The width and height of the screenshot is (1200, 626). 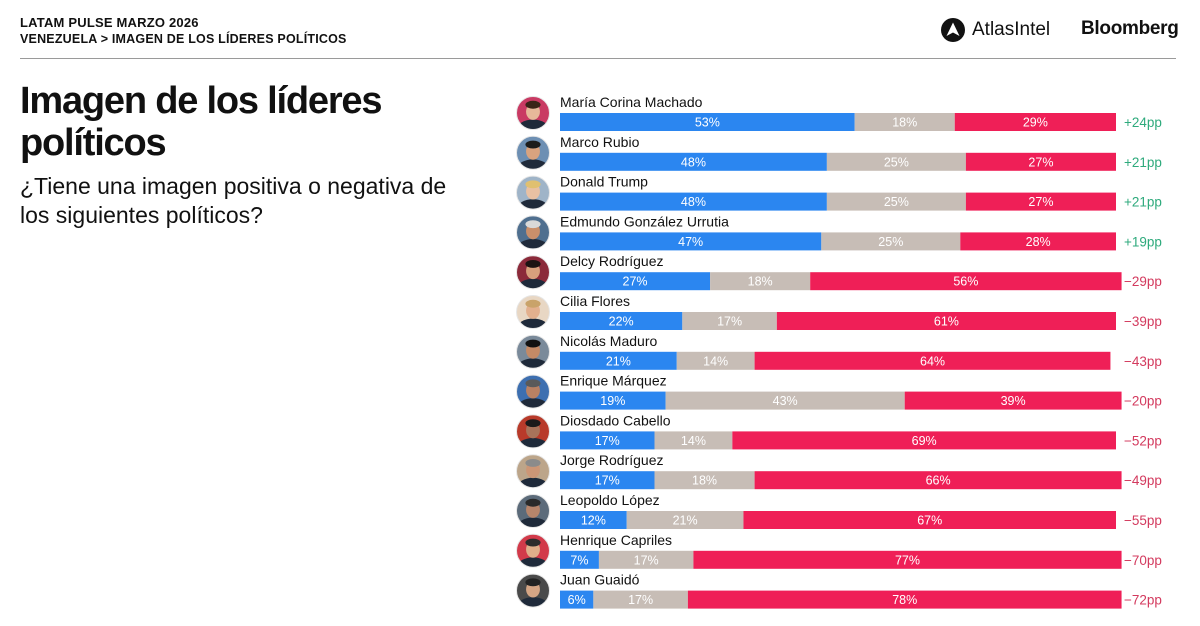 I want to click on politician-name: Enrique Márquez, so click(x=613, y=381).